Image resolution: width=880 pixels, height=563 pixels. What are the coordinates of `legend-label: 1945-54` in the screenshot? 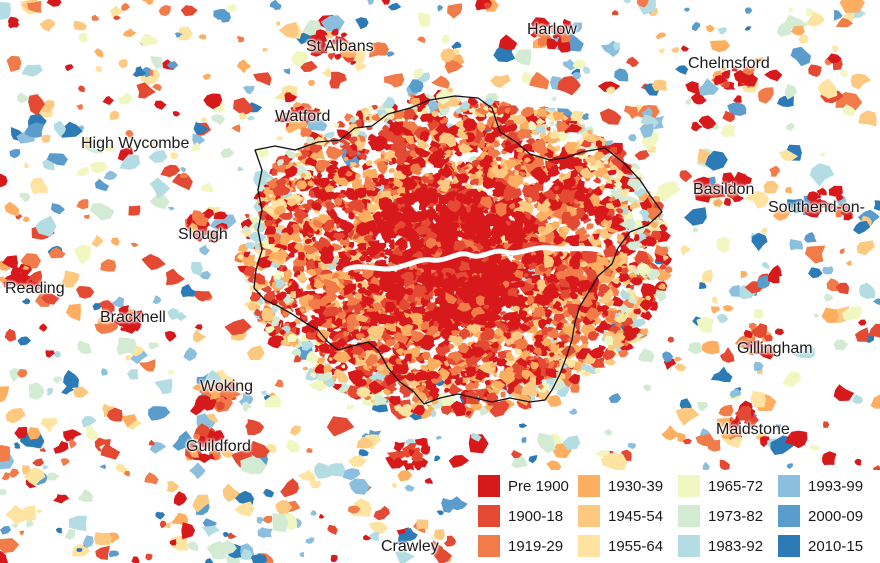 It's located at (636, 516).